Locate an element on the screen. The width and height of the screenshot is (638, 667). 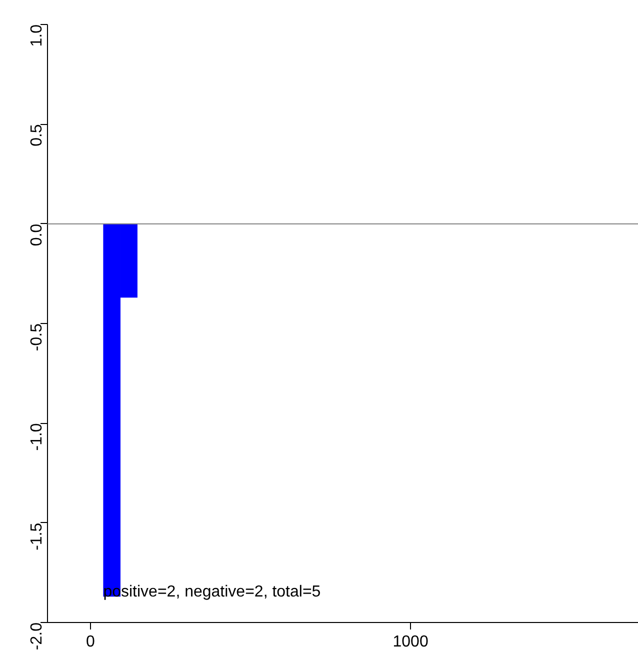
y-tick-label: -1.5 is located at coordinates (37, 536).